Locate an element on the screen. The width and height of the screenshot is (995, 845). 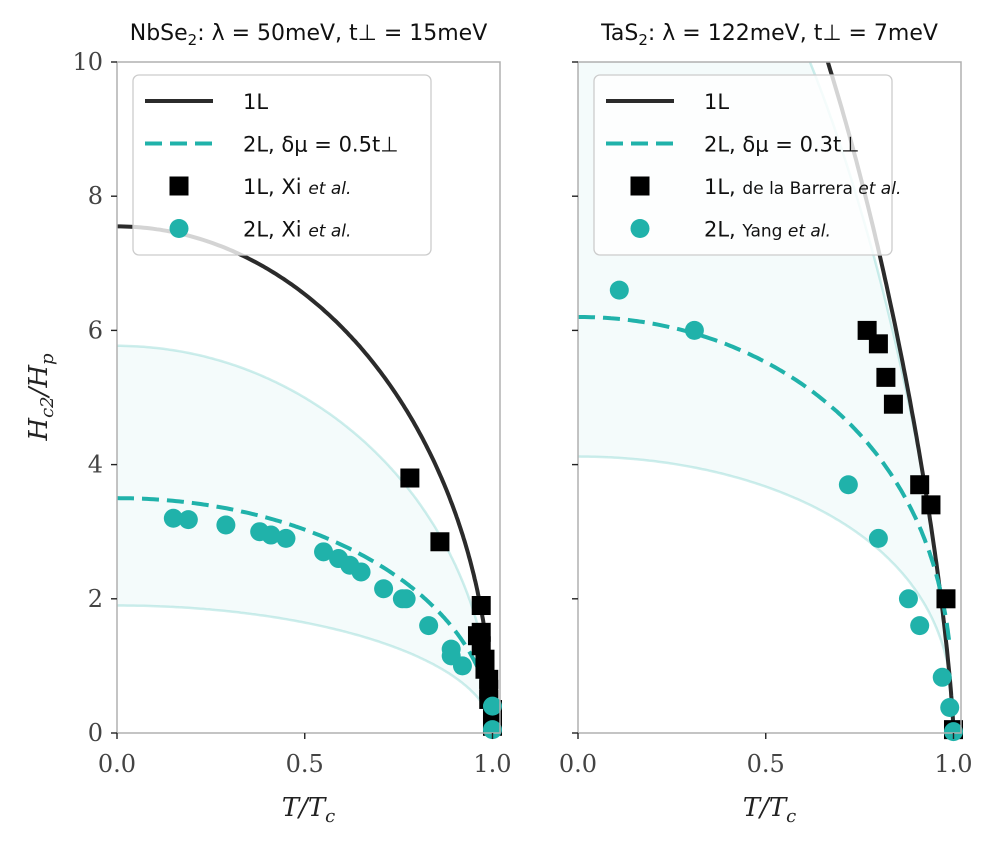
band-lower-line is located at coordinates (766, 594).